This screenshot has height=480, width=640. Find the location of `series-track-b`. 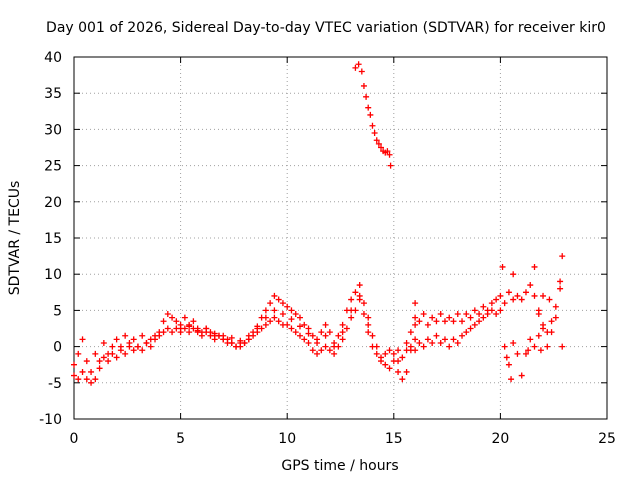

series-track-b is located at coordinates (245, 341).